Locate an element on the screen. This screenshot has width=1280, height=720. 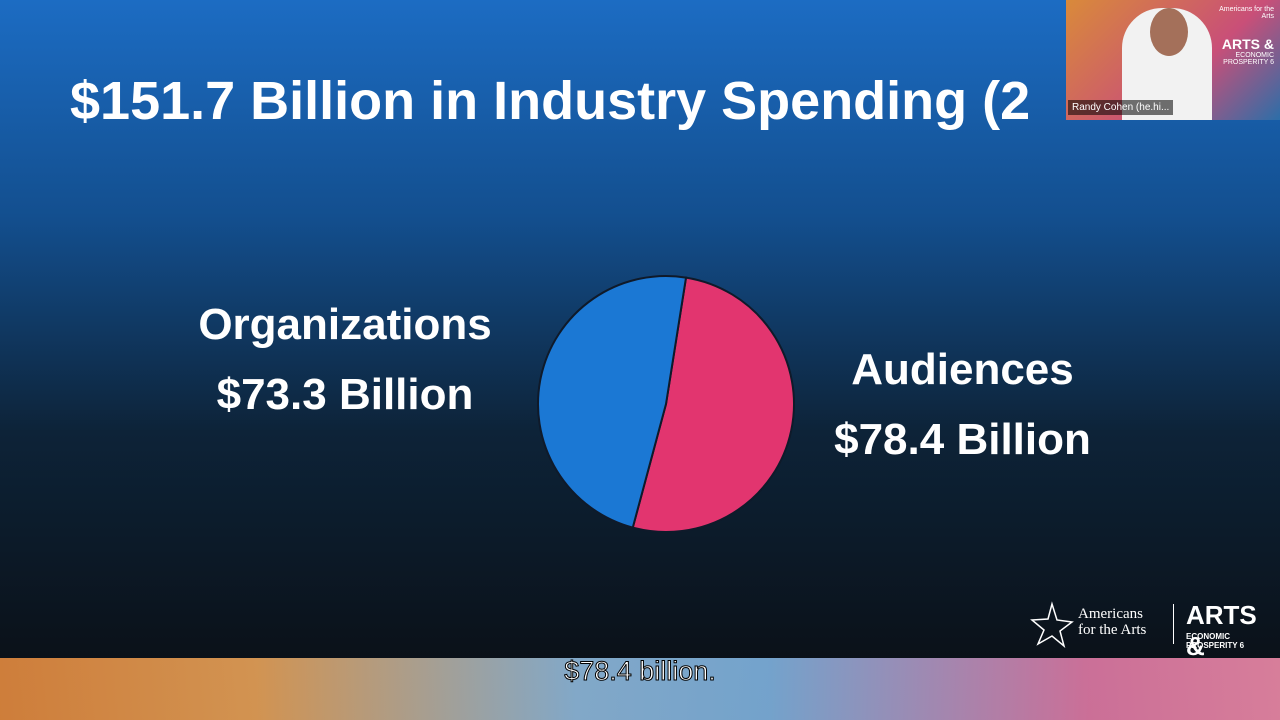
video-logo-subtitle: ECONOMIC PROSPERITY 6 is located at coordinates (1248, 59).